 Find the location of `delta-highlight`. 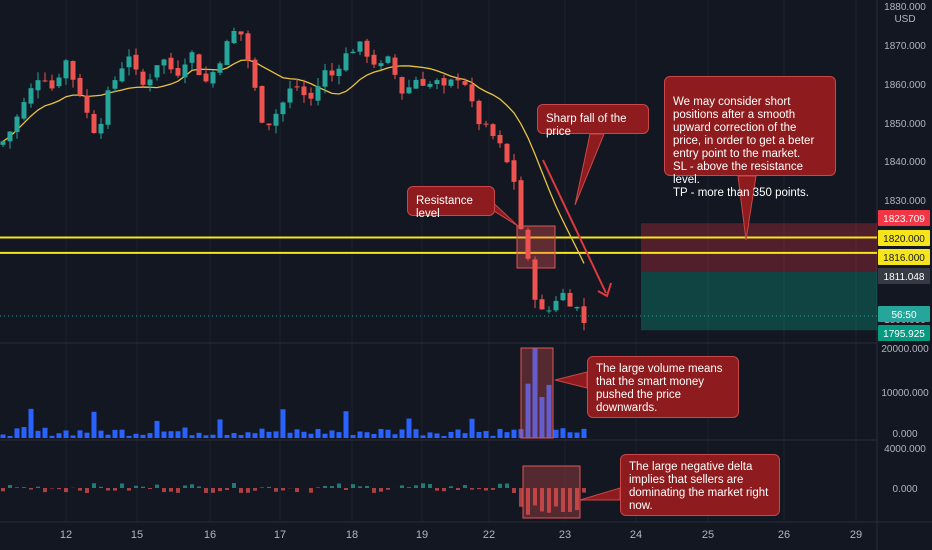

delta-highlight is located at coordinates (551, 492).